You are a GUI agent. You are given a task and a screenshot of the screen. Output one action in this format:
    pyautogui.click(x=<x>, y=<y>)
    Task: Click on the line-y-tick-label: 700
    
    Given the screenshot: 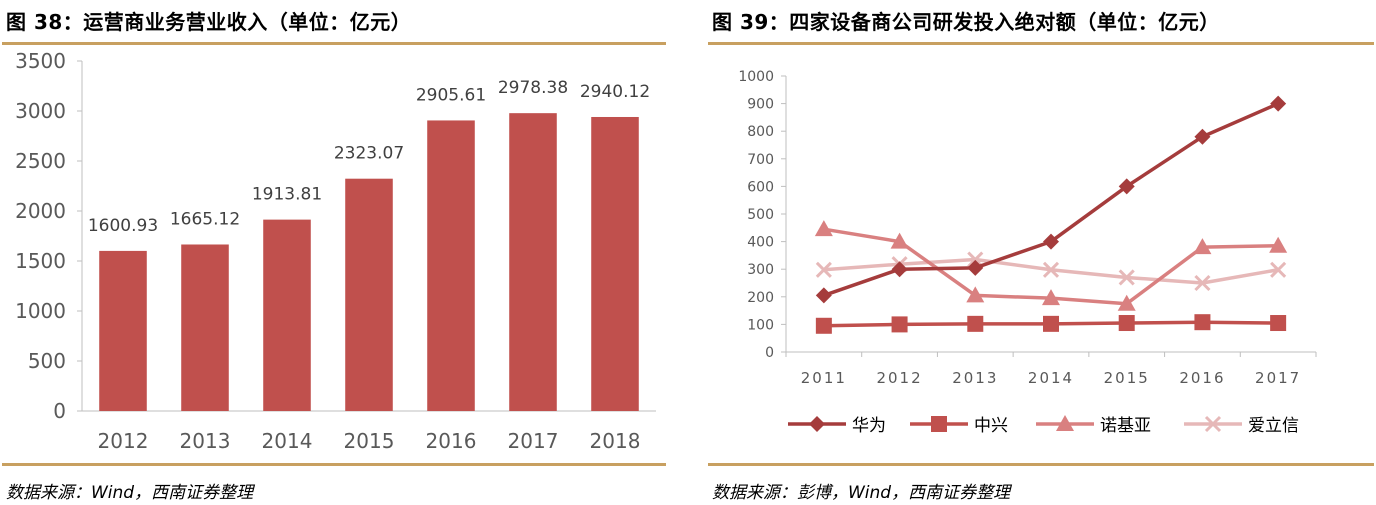 What is the action you would take?
    pyautogui.click(x=760, y=160)
    